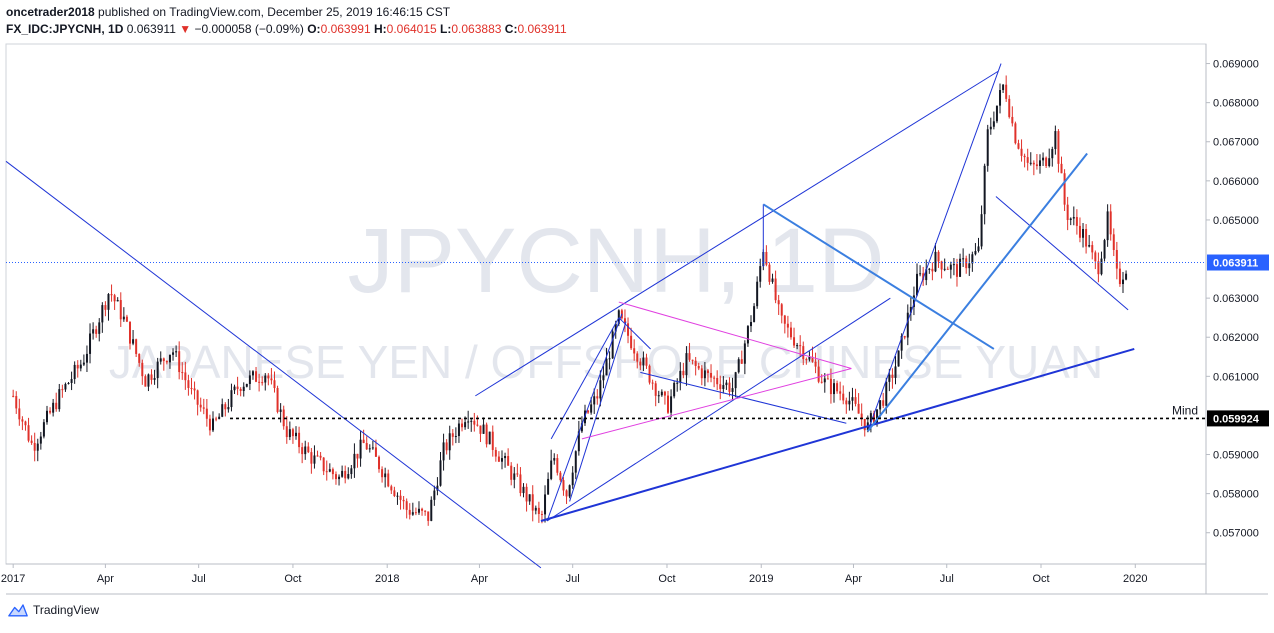 The height and width of the screenshot is (633, 1274). Describe the element at coordinates (1236, 419) in the screenshot. I see `mind-price-tag-label: 0.059924` at that location.